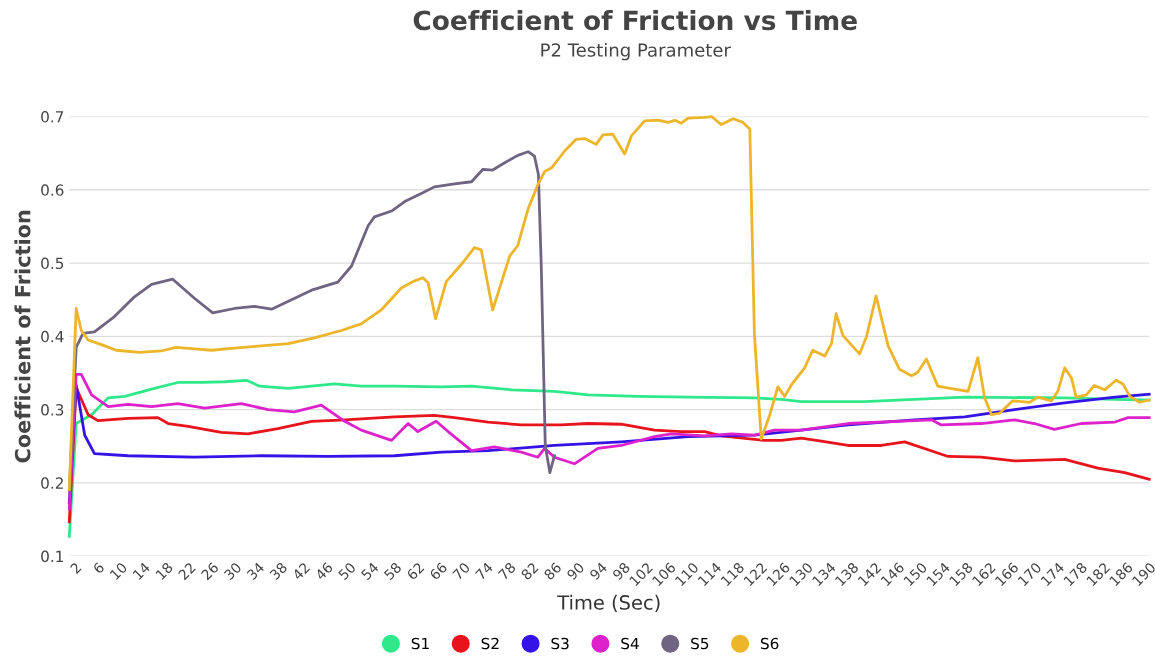  I want to click on y-tick-label: 0.2, so click(52, 483).